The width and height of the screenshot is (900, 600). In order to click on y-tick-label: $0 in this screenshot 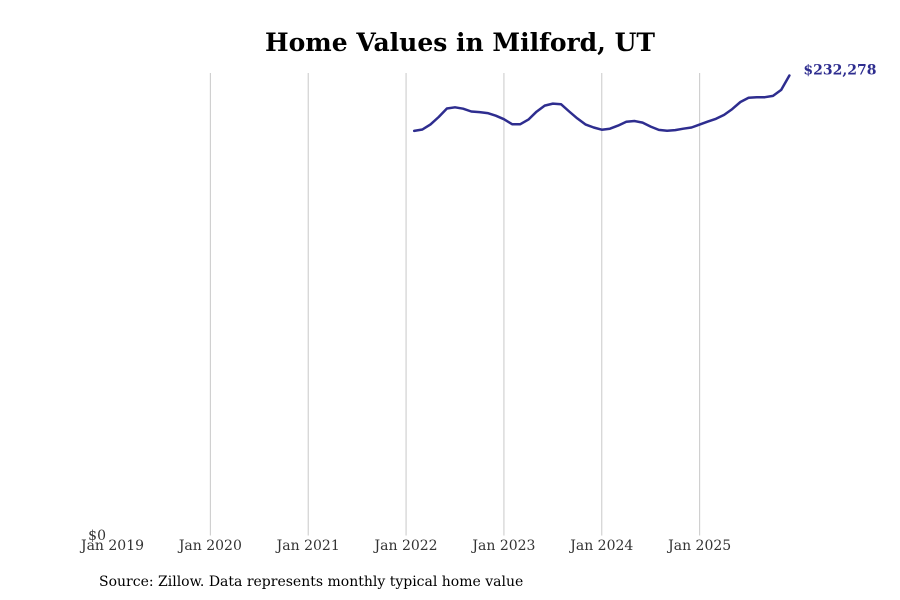, I will do `click(97, 536)`.